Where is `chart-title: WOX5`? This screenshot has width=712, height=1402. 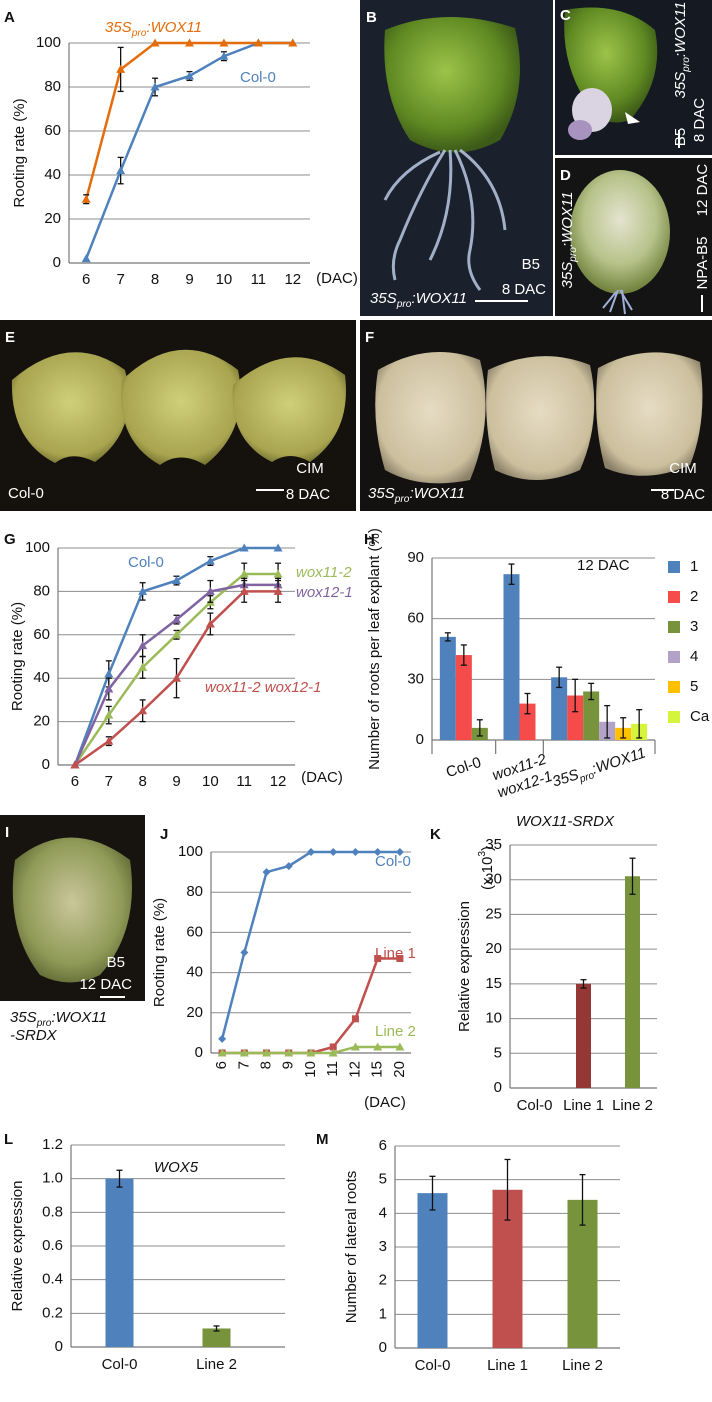 chart-title: WOX5 is located at coordinates (176, 1167).